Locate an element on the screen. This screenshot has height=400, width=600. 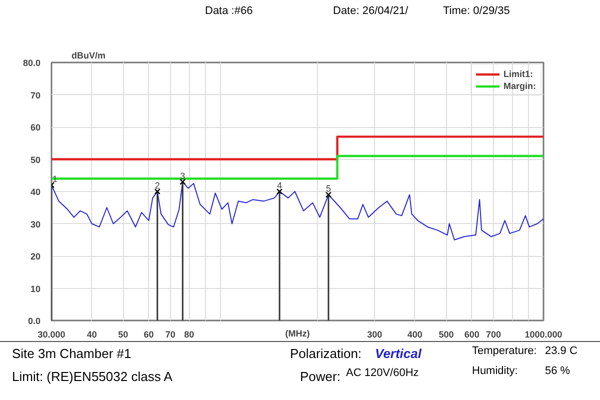
x-tick-label: 500 is located at coordinates (446, 335).